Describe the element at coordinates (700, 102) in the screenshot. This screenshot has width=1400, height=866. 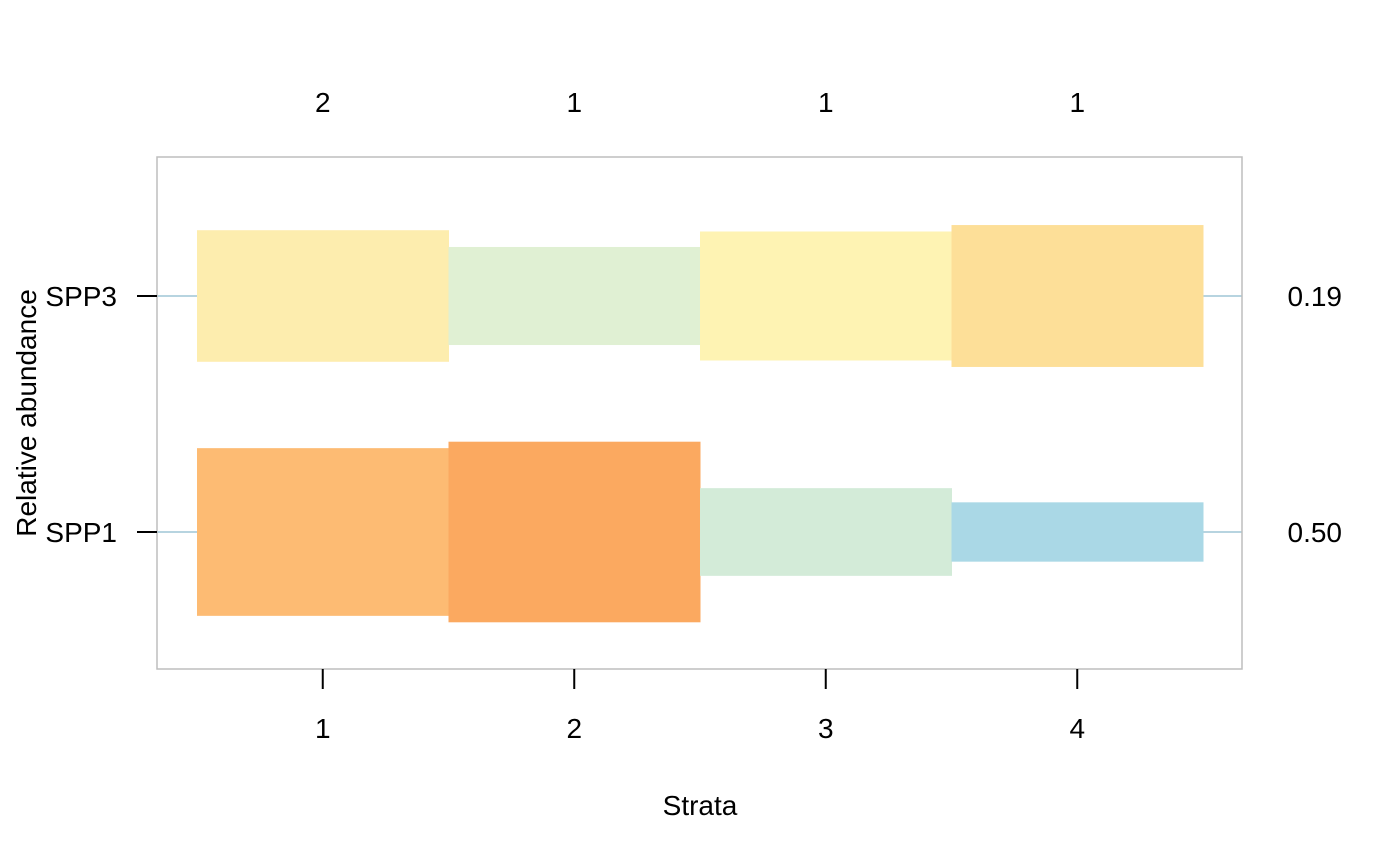
I see `top-count-labels: 2 1 1 1` at that location.